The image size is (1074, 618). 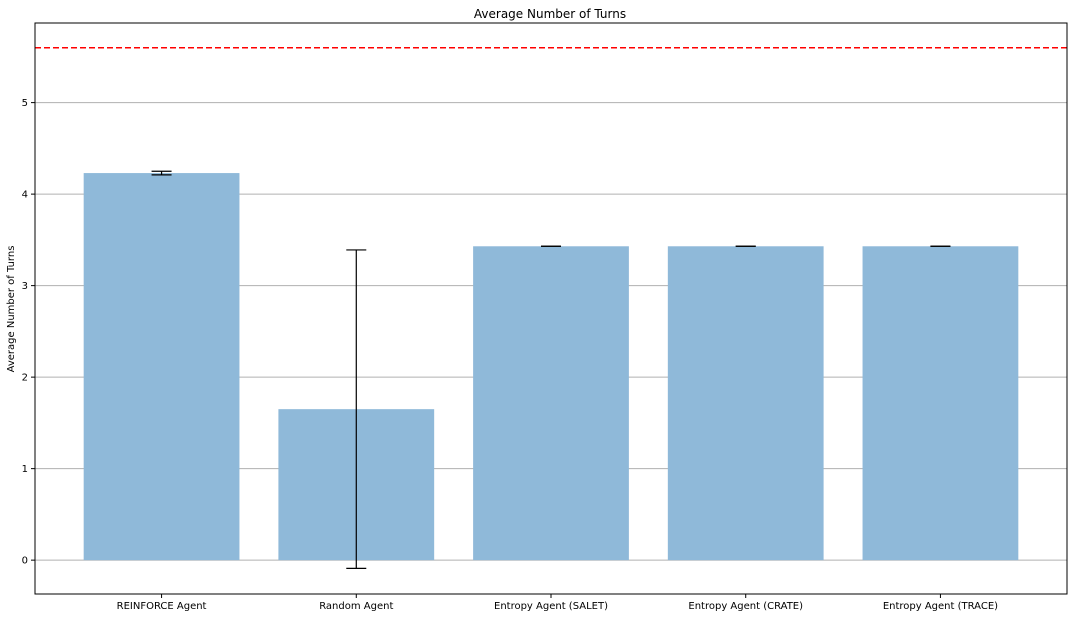 What do you see at coordinates (25, 561) in the screenshot?
I see `y-tick-label: 0` at bounding box center [25, 561].